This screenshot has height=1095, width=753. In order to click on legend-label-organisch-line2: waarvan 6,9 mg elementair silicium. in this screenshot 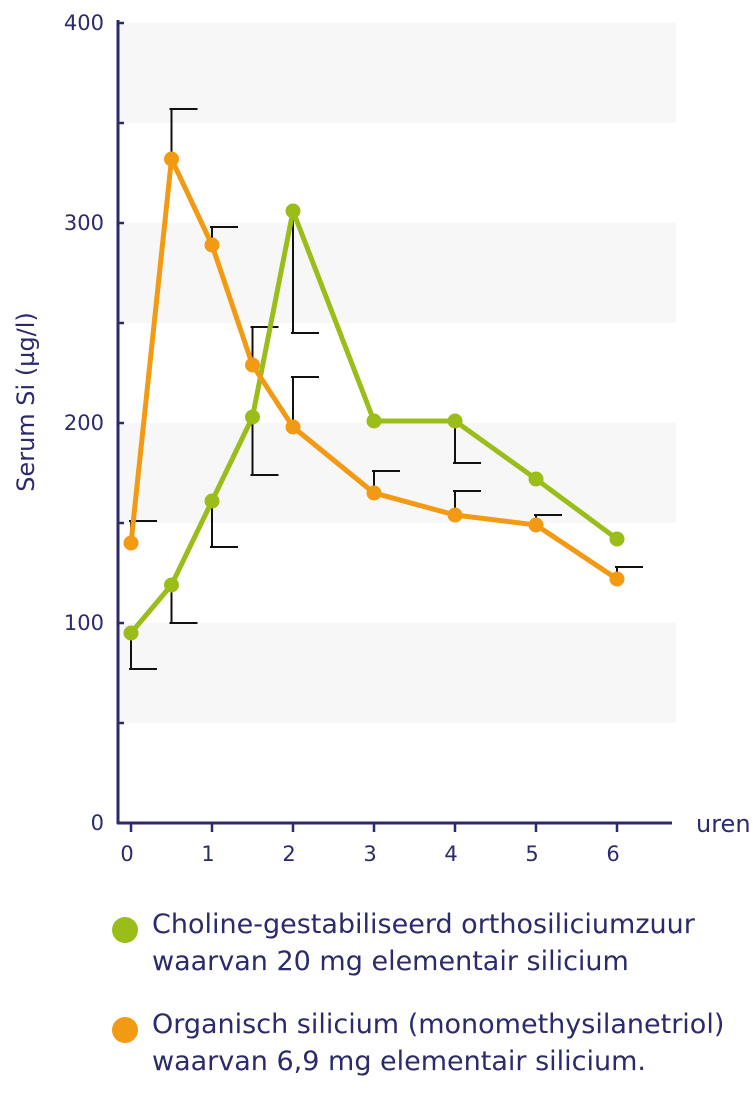, I will do `click(399, 1061)`.